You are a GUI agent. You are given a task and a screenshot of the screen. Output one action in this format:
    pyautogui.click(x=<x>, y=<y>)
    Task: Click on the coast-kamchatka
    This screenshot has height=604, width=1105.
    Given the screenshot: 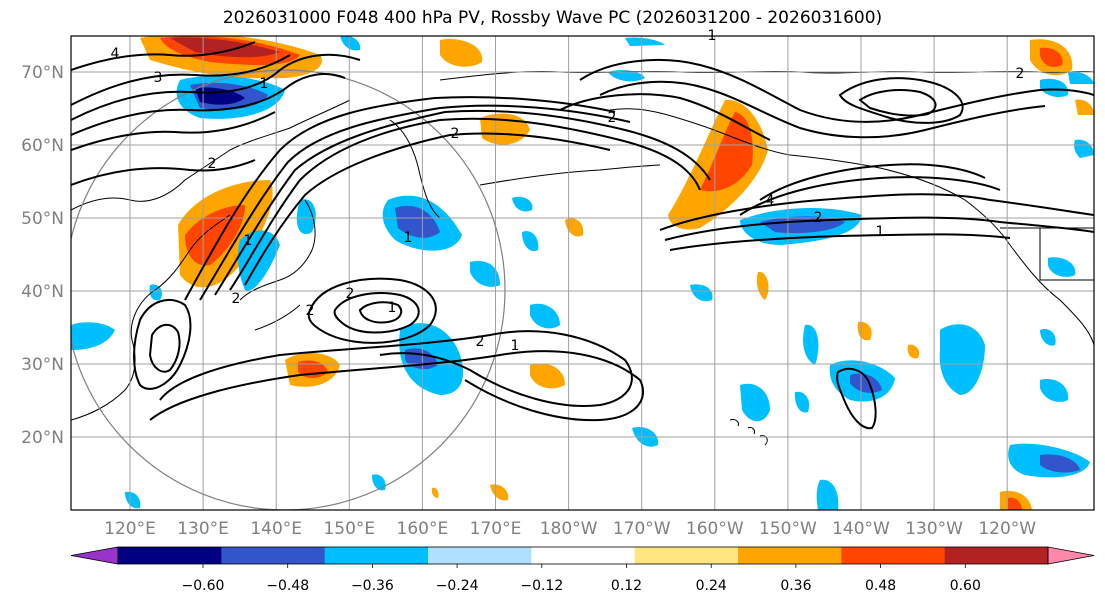 What is the action you would take?
    pyautogui.click(x=415, y=169)
    